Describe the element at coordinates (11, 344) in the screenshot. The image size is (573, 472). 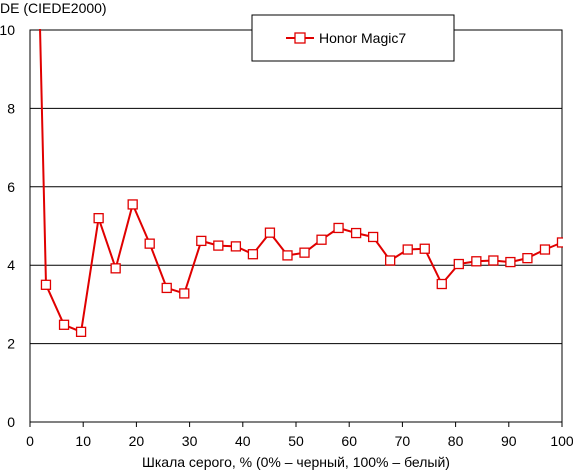
I see `y-tick-label: 2` at that location.